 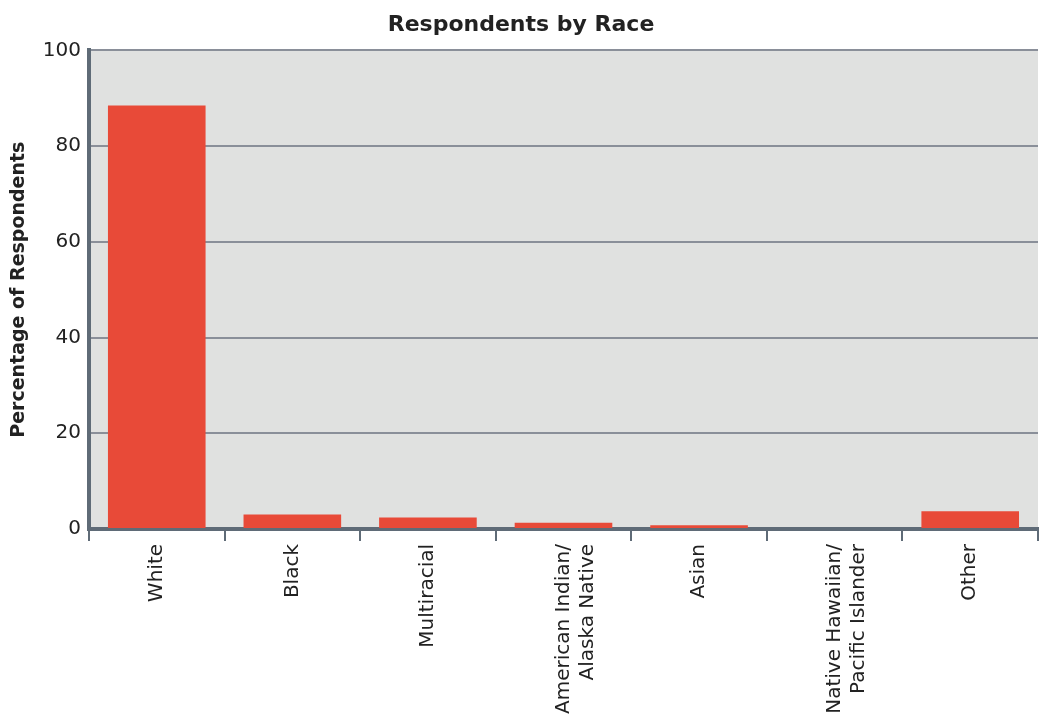 What do you see at coordinates (68, 144) in the screenshot?
I see `y-tick-label: 80` at bounding box center [68, 144].